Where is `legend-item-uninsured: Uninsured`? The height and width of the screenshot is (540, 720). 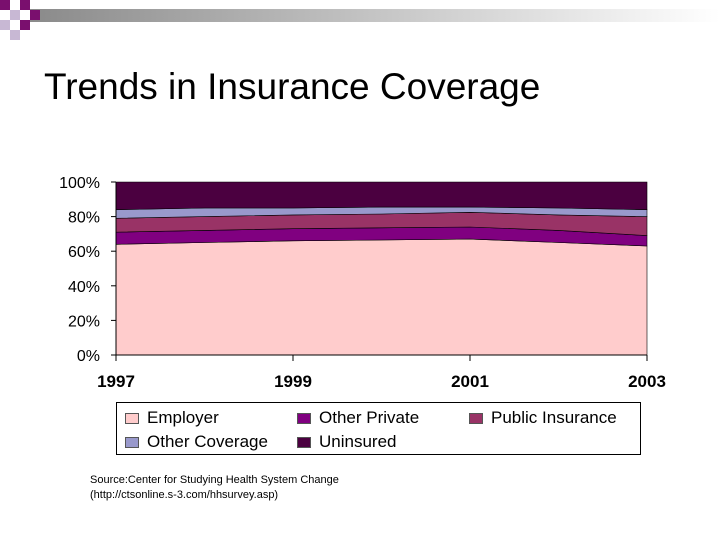
legend-item-uninsured: Uninsured is located at coordinates (347, 442).